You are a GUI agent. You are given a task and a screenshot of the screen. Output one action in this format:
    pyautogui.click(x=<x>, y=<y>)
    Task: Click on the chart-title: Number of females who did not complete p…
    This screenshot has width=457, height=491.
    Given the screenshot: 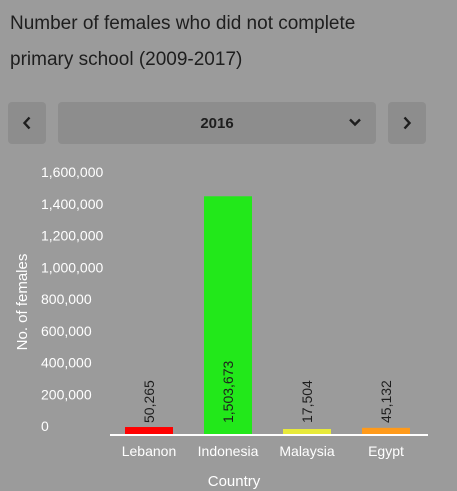 What is the action you would take?
    pyautogui.click(x=230, y=42)
    